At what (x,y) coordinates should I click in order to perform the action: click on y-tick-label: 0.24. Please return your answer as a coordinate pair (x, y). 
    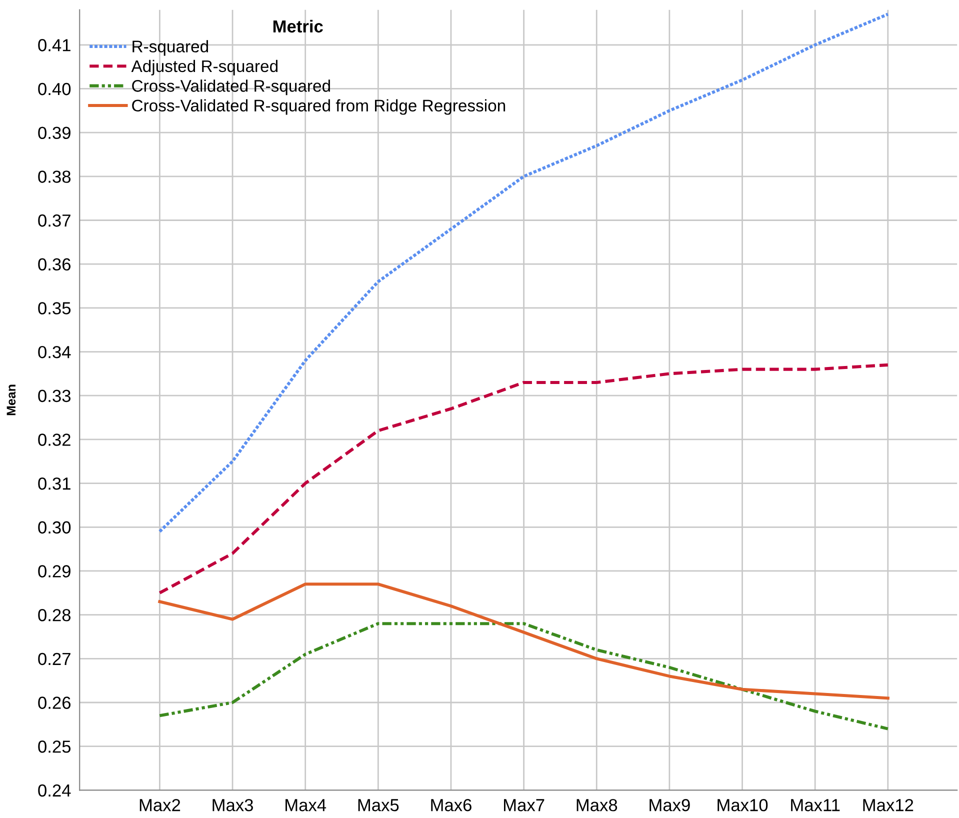
    Looking at the image, I should click on (54, 790).